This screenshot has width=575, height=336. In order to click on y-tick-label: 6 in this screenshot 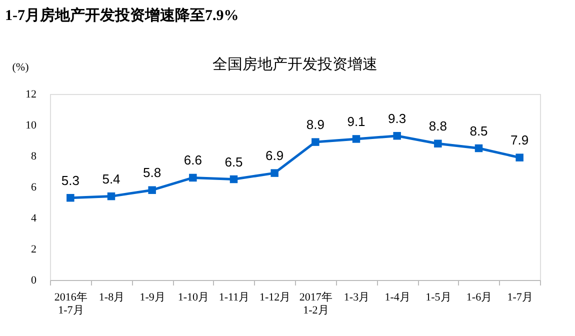, I will do `click(34, 188)`.